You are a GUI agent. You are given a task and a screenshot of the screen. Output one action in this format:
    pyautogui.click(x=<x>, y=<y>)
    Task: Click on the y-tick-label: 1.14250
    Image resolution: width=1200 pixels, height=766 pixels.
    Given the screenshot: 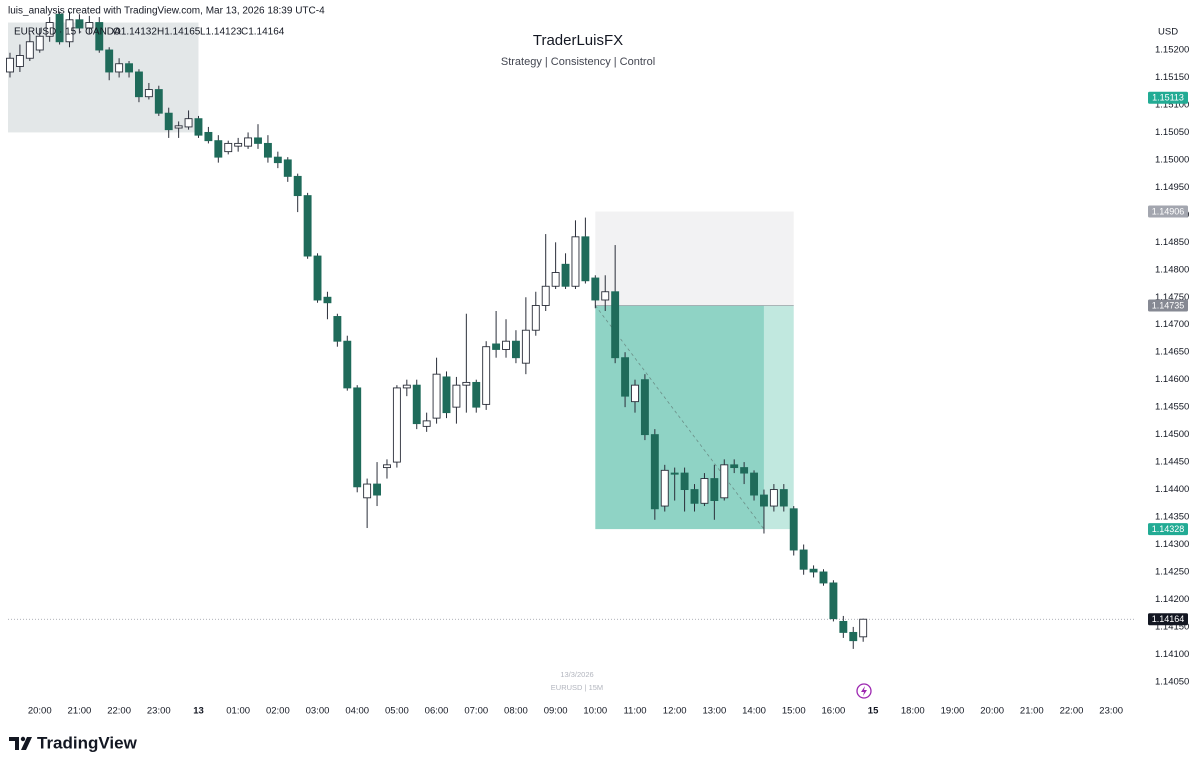 What is the action you would take?
    pyautogui.click(x=1172, y=571)
    